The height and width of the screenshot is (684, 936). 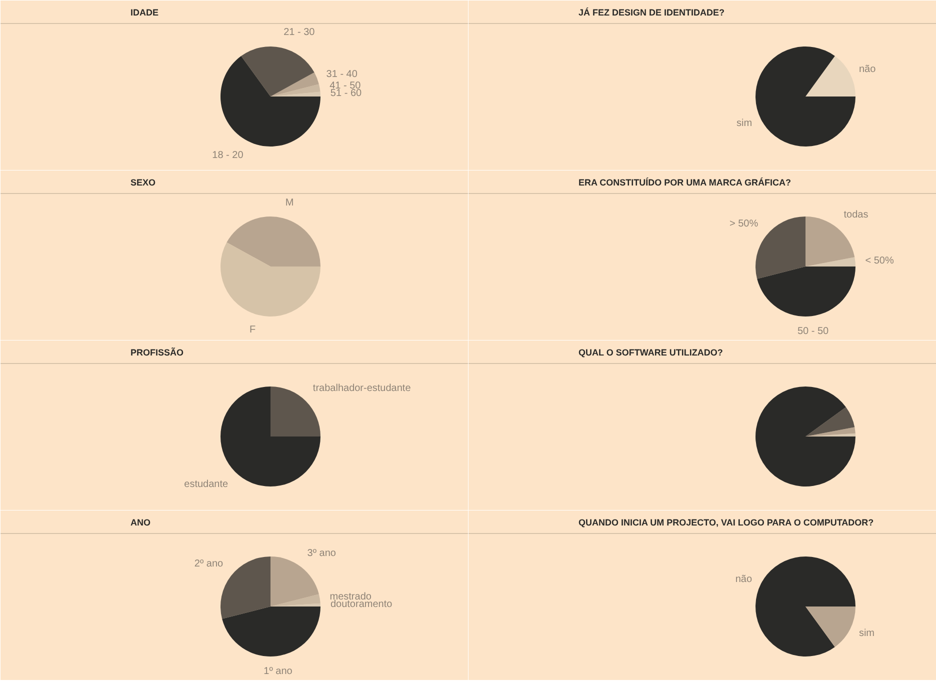 I want to click on slice-label: todas, so click(x=856, y=214).